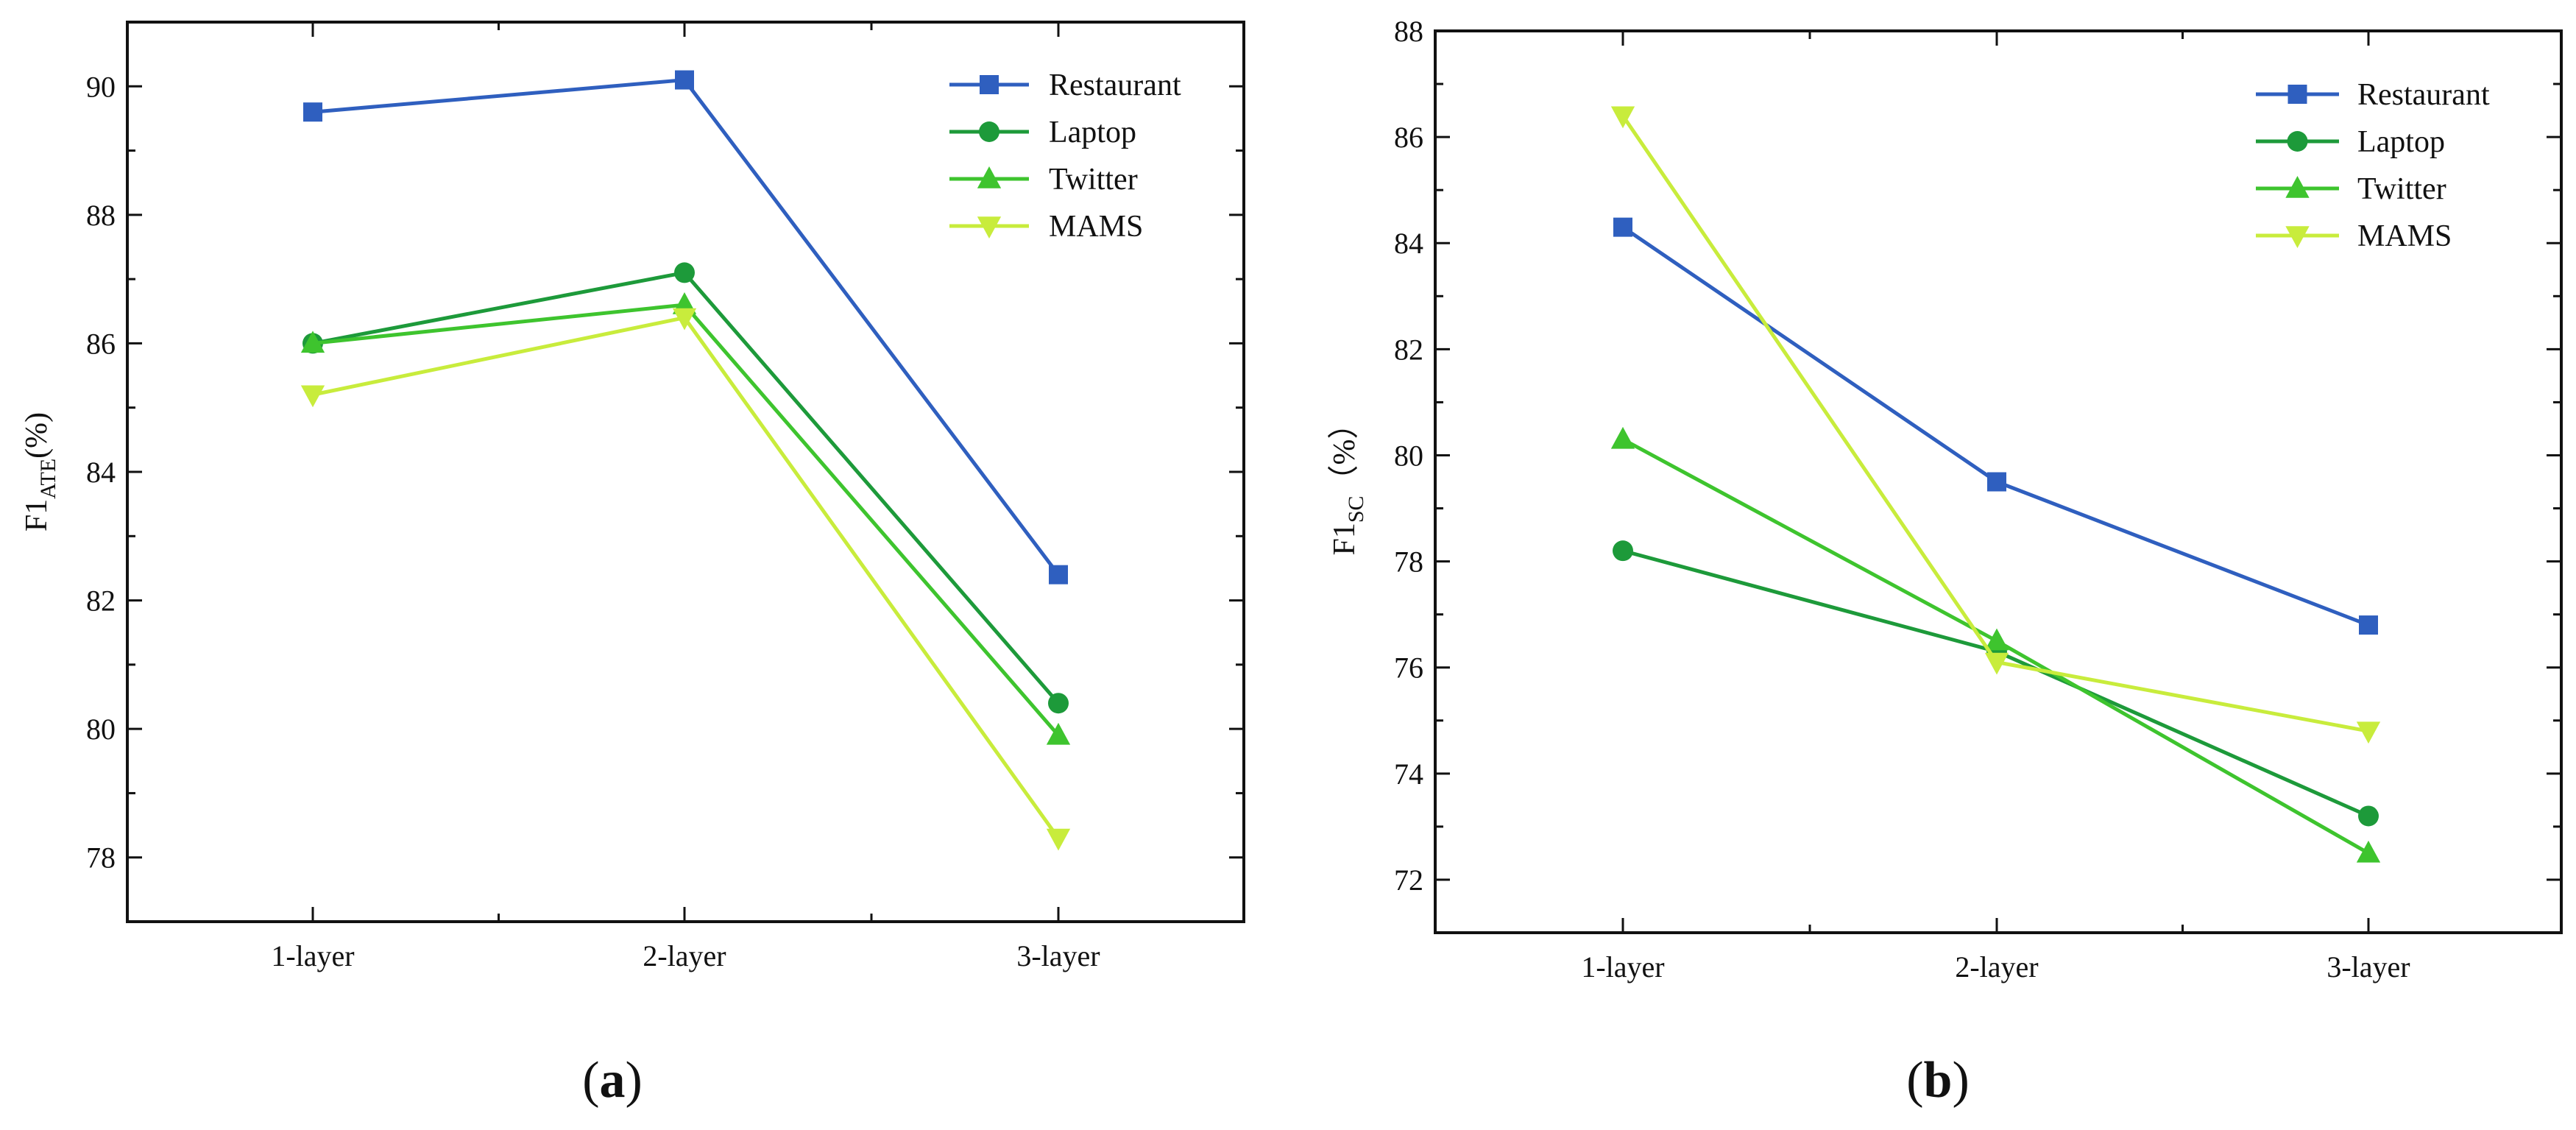  What do you see at coordinates (989, 227) in the screenshot?
I see `panel-a-legend-marker-mams` at bounding box center [989, 227].